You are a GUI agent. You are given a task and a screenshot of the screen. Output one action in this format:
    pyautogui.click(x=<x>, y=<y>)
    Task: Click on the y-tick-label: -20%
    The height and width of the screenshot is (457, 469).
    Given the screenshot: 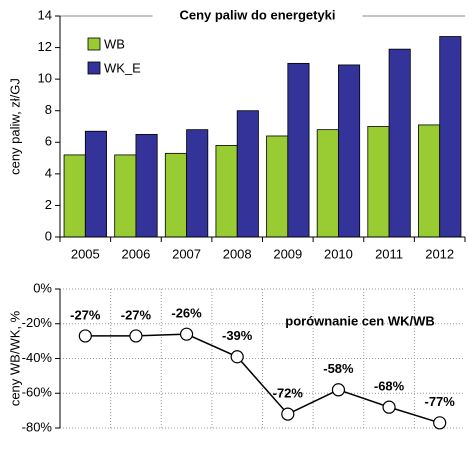 What is the action you would take?
    pyautogui.click(x=37, y=322)
    